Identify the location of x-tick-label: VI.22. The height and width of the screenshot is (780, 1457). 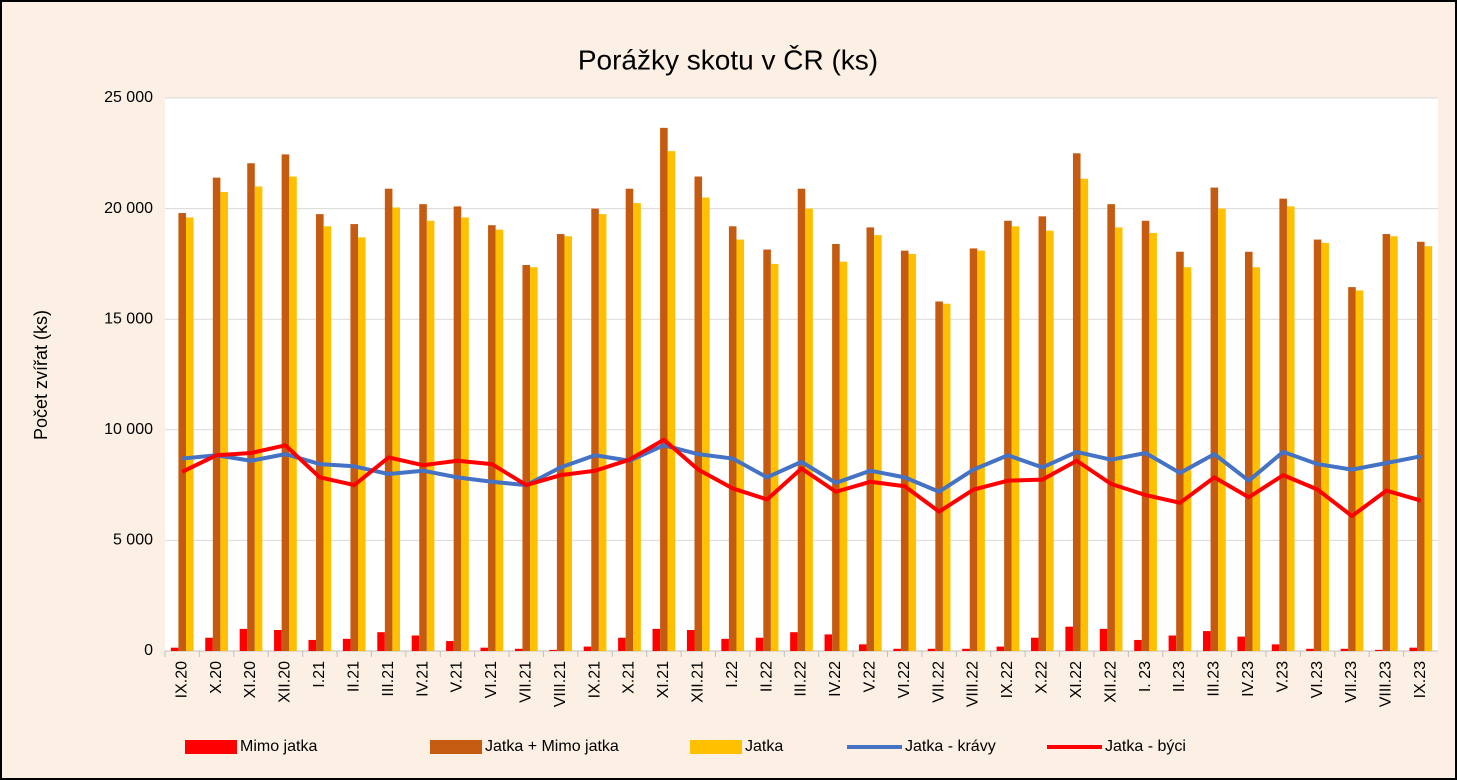
(904, 679).